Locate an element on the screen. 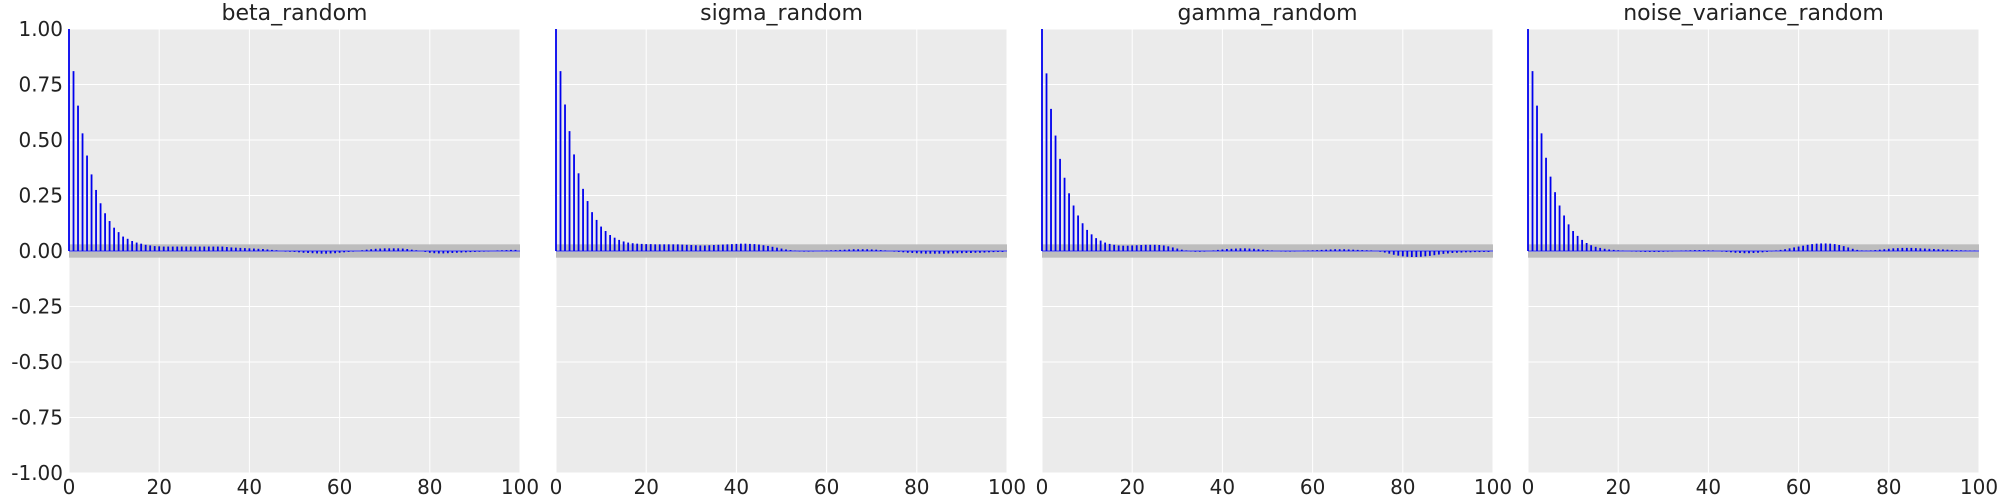  panel-title: gamma_random is located at coordinates (1267, 13).